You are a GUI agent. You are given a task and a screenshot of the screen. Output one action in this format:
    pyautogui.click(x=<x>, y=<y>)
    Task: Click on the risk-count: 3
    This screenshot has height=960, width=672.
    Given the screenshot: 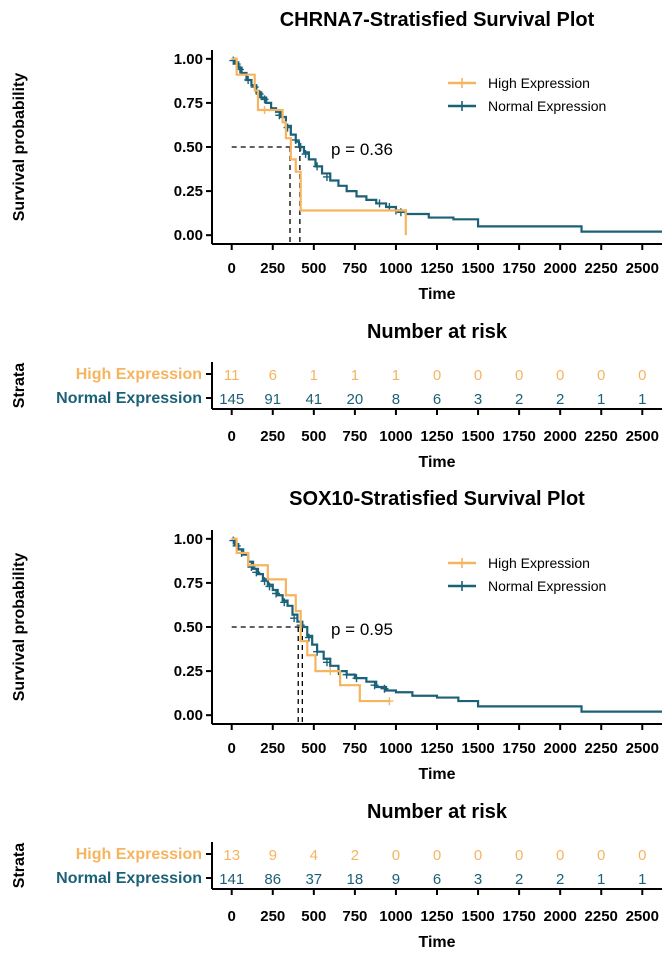 What is the action you would take?
    pyautogui.click(x=478, y=879)
    